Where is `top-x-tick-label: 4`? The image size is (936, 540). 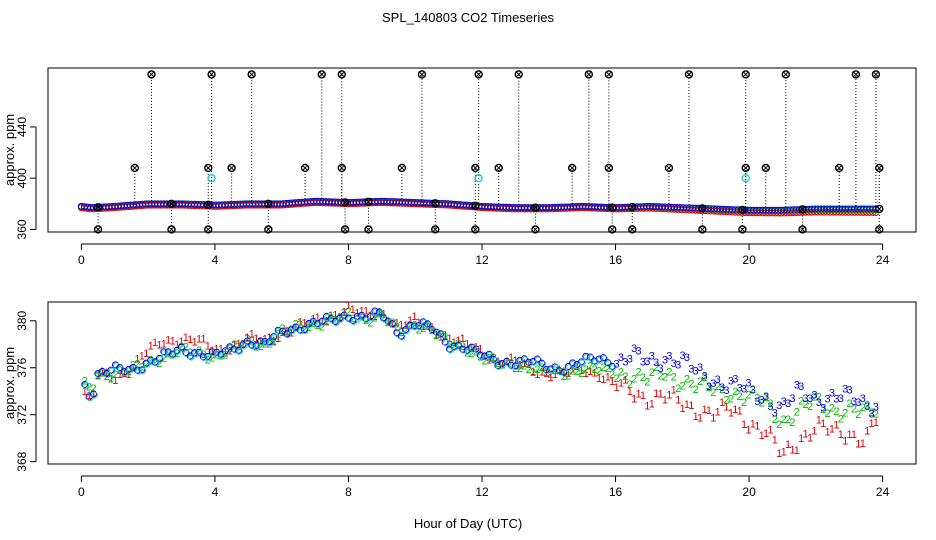 top-x-tick-label: 4 is located at coordinates (215, 260).